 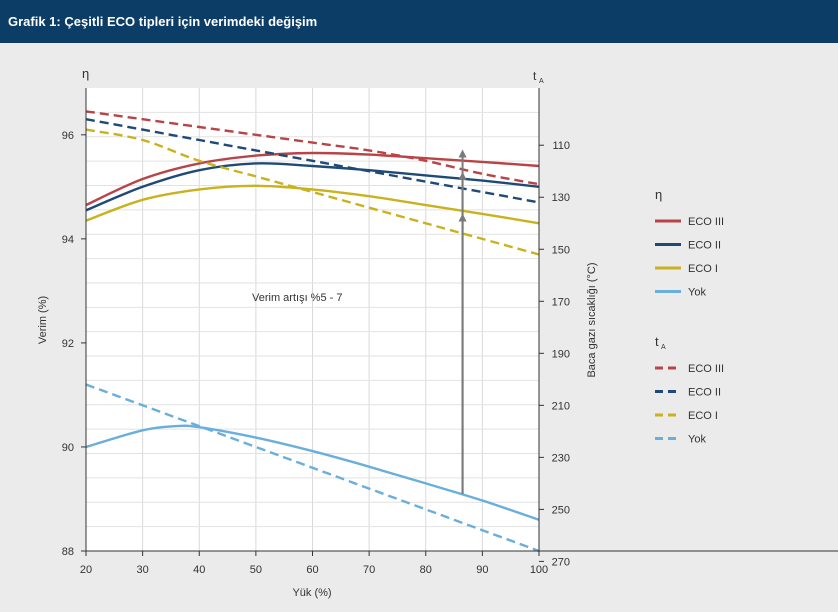 I want to click on x-tick-label: 50, so click(x=256, y=570).